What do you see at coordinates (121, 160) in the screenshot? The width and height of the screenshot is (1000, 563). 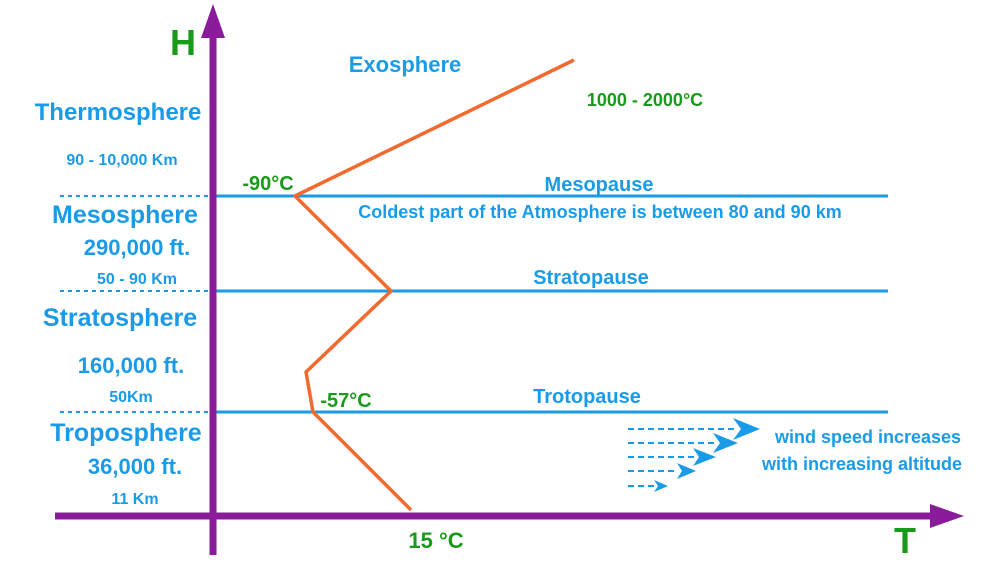 I see `thermosphere-range: 90 - 10,000 Km` at bounding box center [121, 160].